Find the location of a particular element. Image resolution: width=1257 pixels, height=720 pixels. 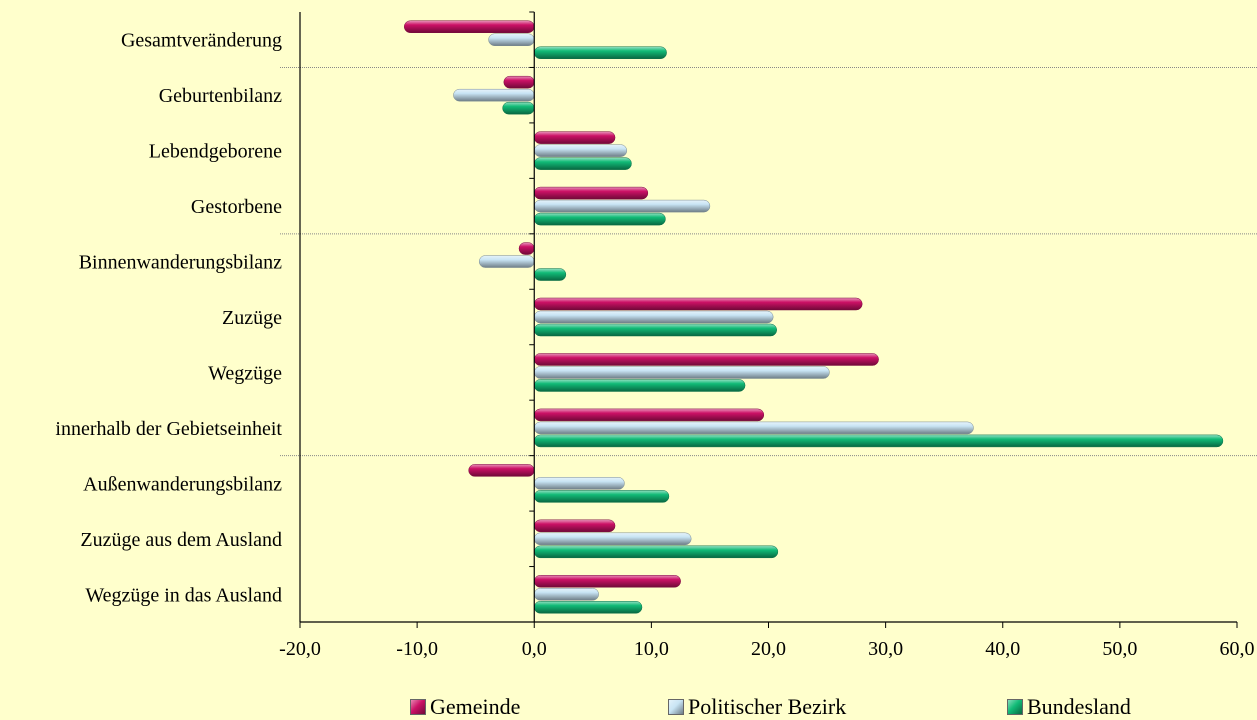

legend-item-gemeinde: Gemeinde is located at coordinates (465, 707).